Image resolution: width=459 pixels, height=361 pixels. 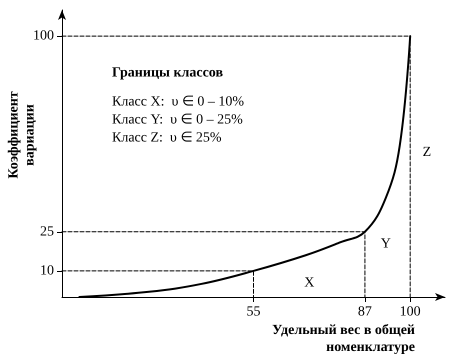 I want to click on x-axis-title: Удельный вес в общей номенклатуре, so click(x=343, y=339).